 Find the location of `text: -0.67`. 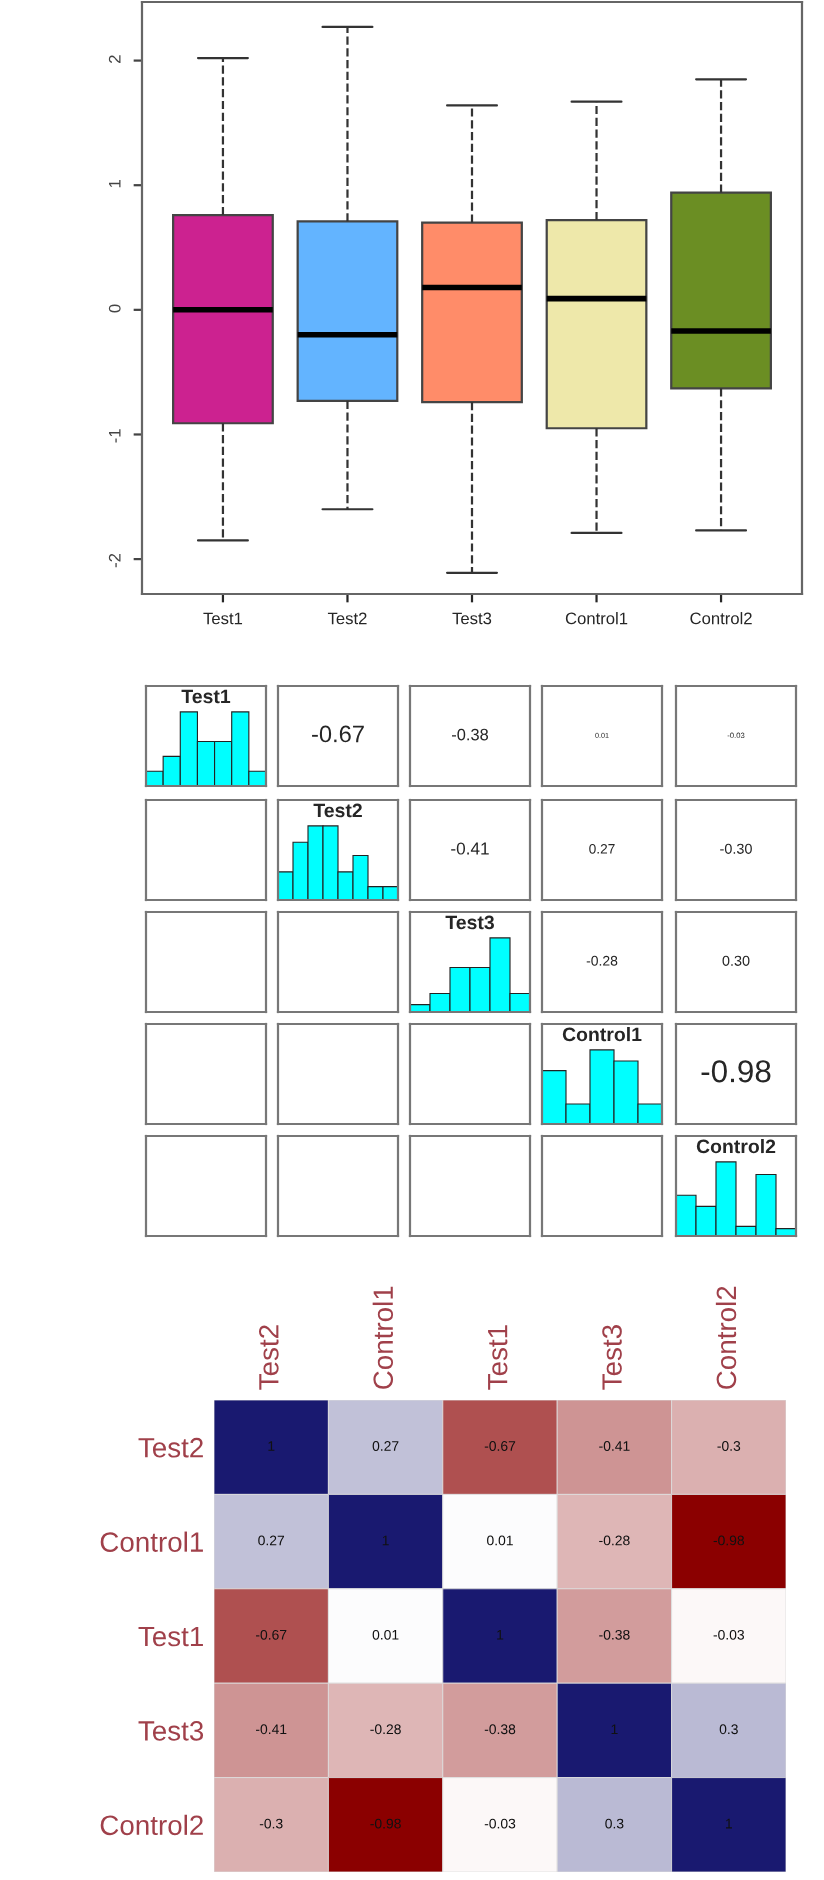

text: -0.67 is located at coordinates (338, 734).